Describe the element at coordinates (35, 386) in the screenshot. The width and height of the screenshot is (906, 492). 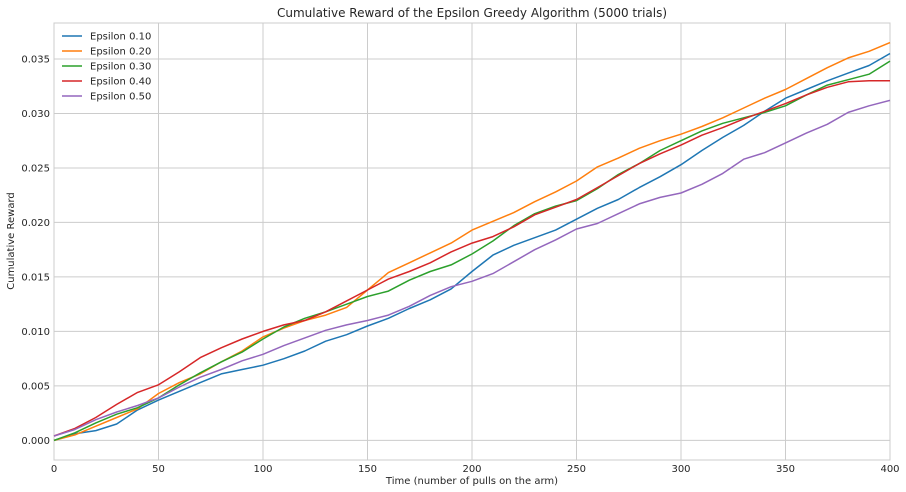
I see `y-tick-label: 0.005` at that location.